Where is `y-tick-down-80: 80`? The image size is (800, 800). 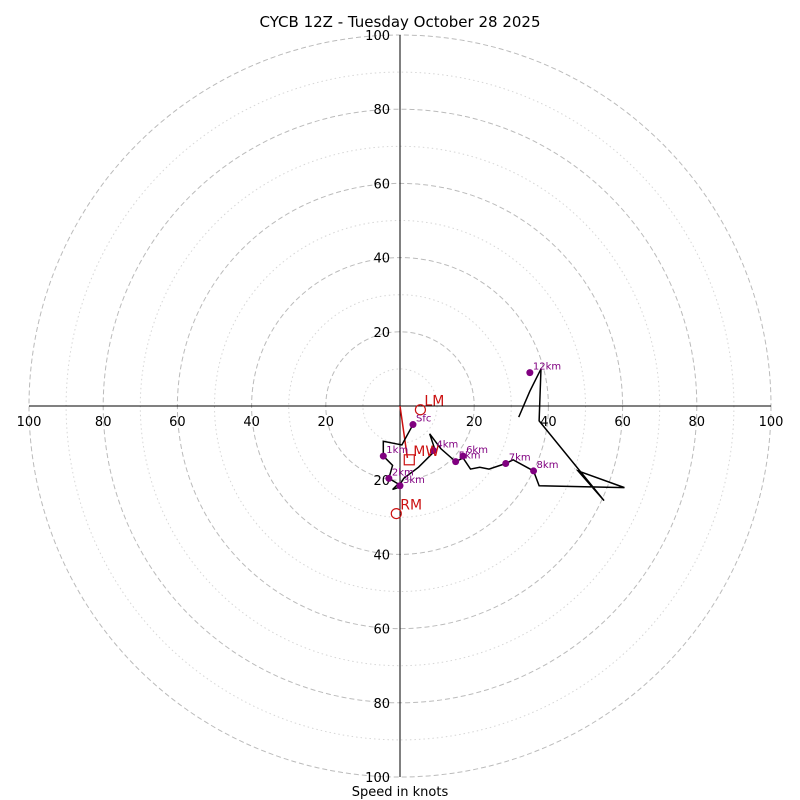
y-tick-down-80: 80 is located at coordinates (381, 704).